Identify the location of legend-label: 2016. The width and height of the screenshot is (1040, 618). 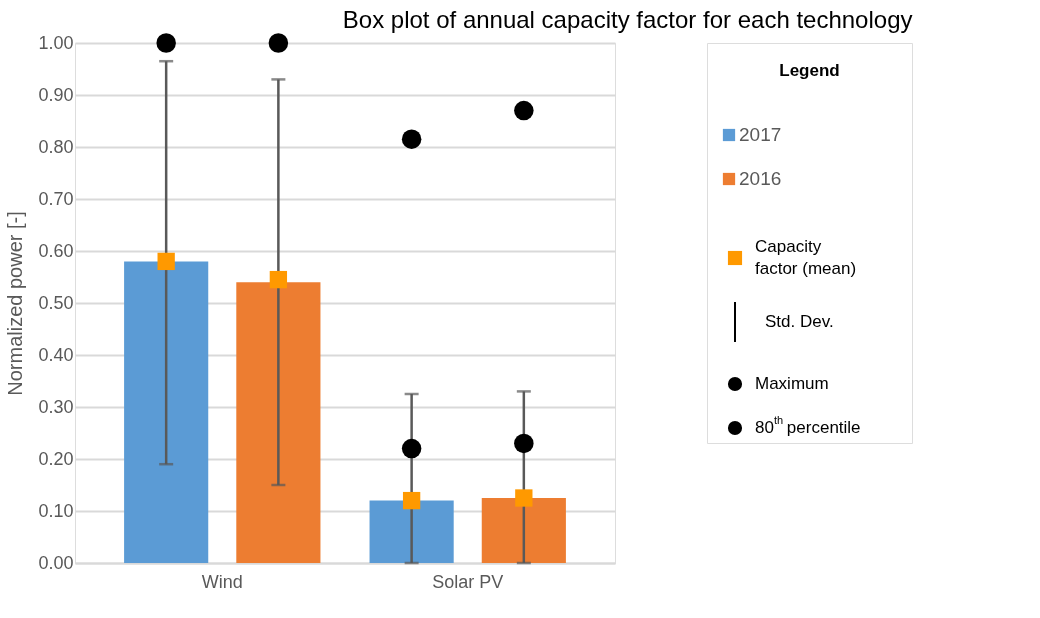
(760, 178).